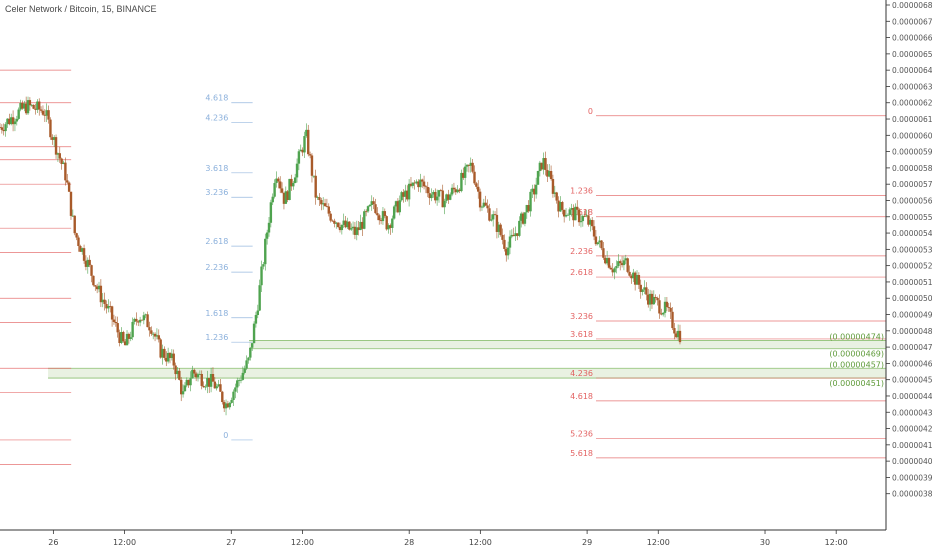  I want to click on fib-level-label: 4.618, so click(216, 98).